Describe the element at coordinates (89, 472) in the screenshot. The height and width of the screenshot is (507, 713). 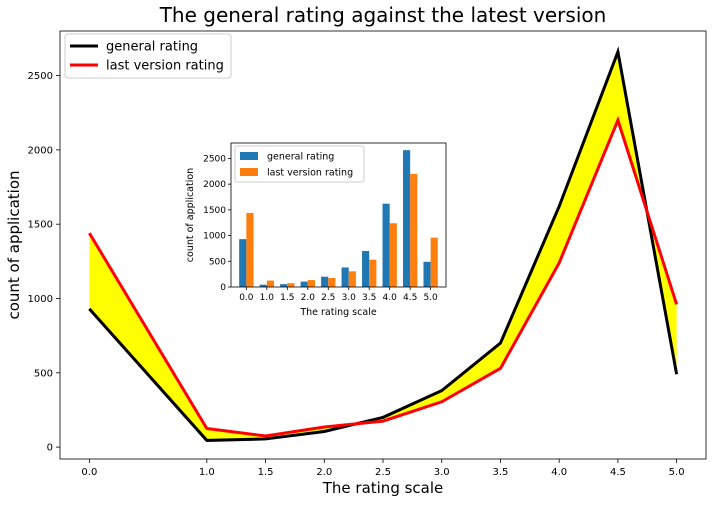
I see `x-tick-label: 0.0` at that location.